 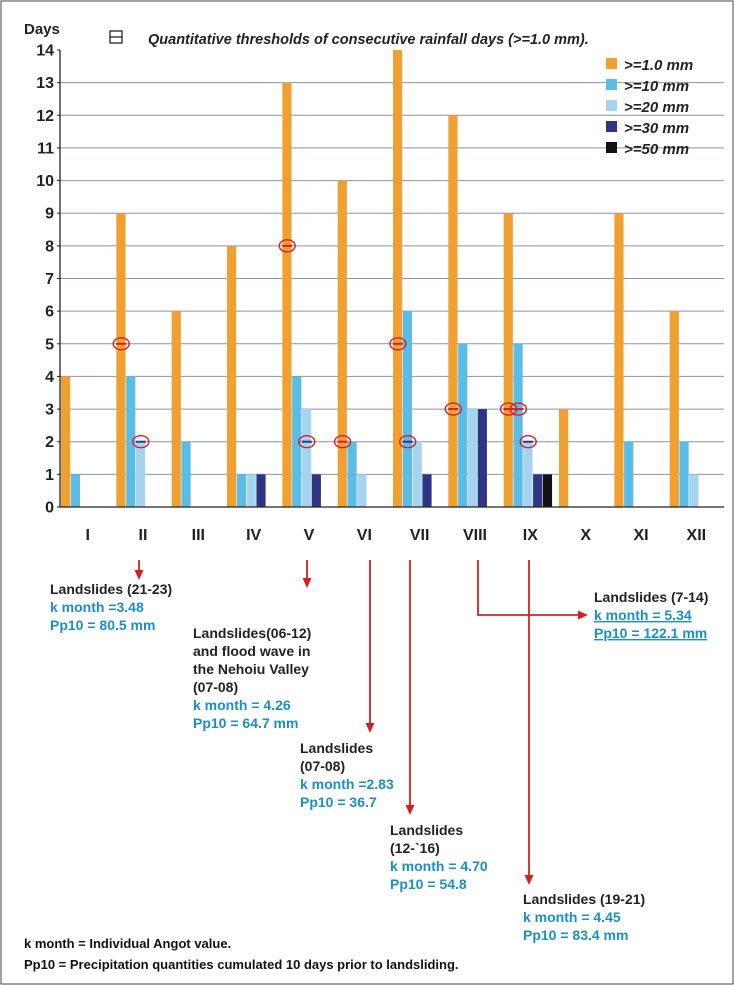 I want to click on x-tick-label: X, so click(x=585, y=535).